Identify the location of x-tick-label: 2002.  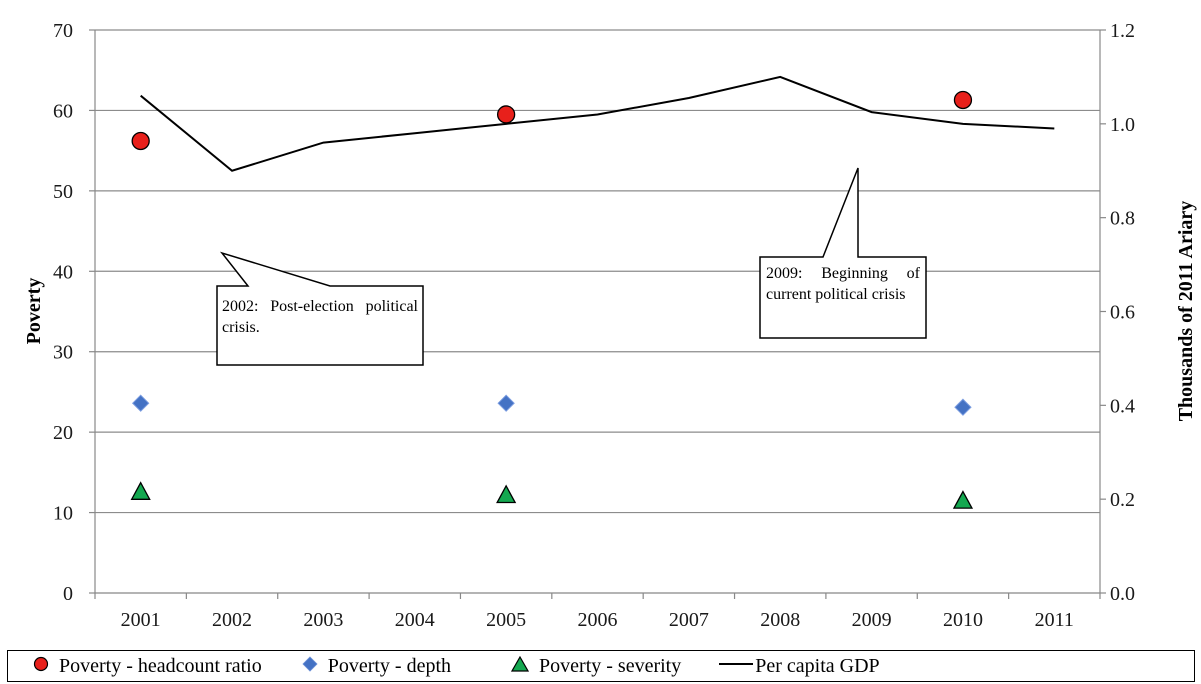
(232, 620).